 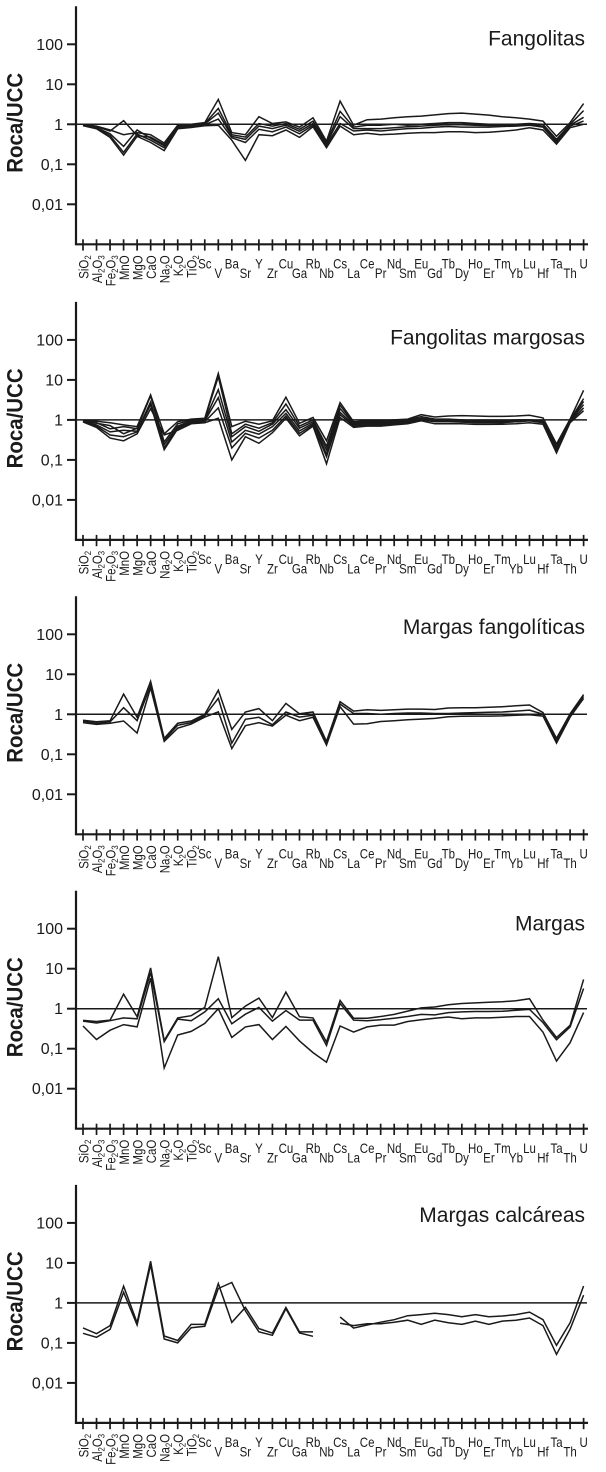 I want to click on svg-text: Fangolitas margosas, so click(x=487, y=338).